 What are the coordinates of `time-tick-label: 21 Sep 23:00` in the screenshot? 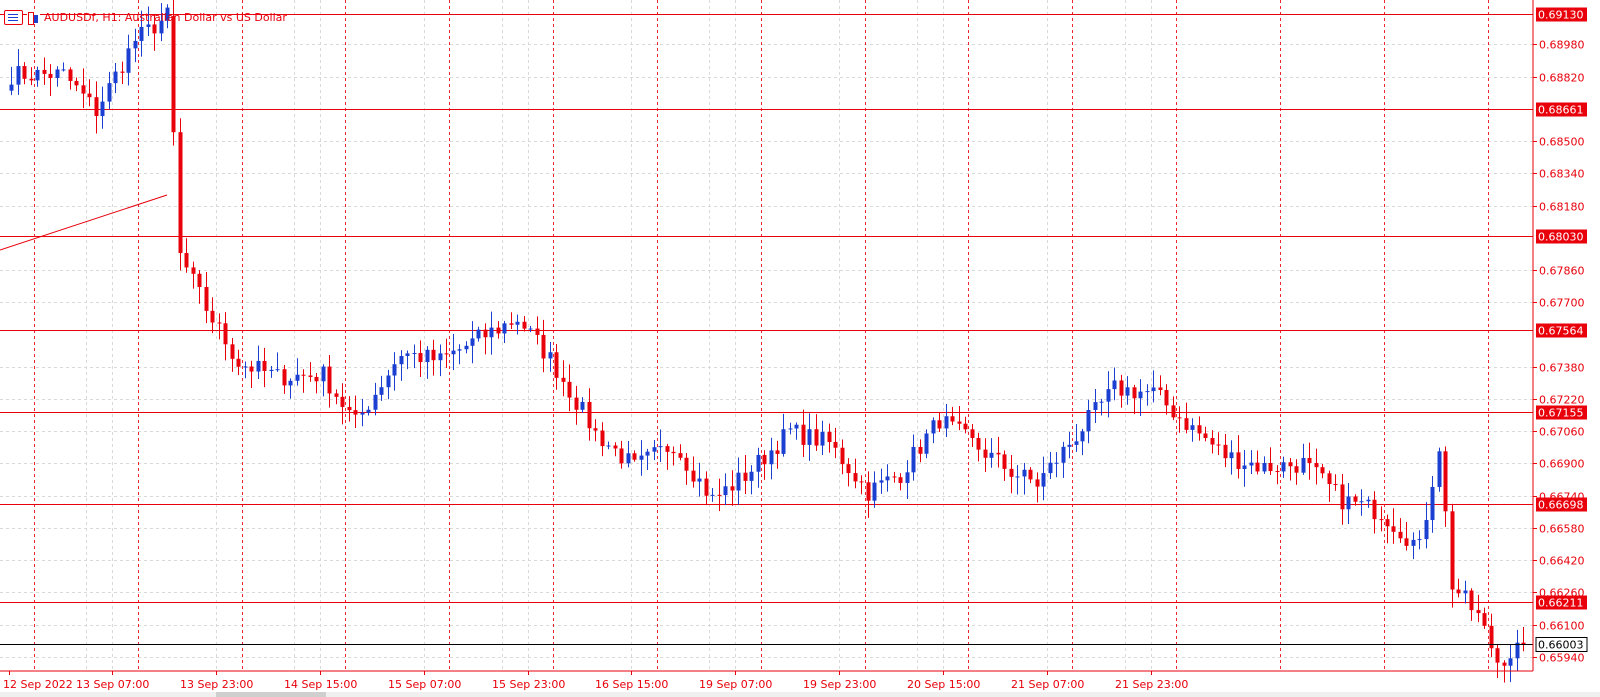 It's located at (1151, 684).